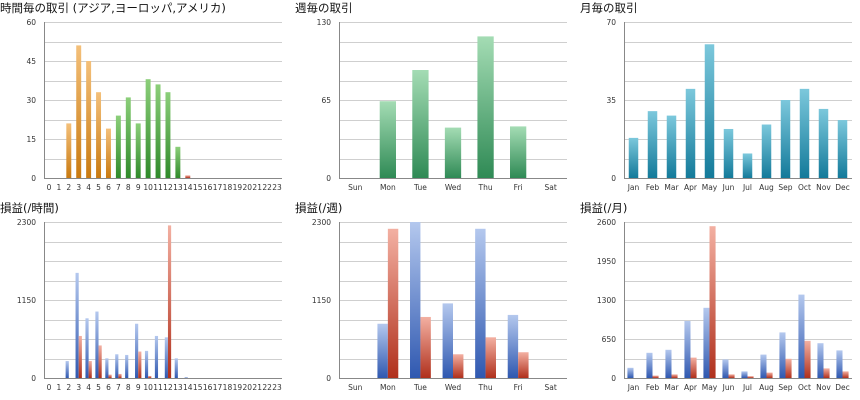  Describe the element at coordinates (388, 187) in the screenshot. I see `x-tick-label: Mon` at that location.